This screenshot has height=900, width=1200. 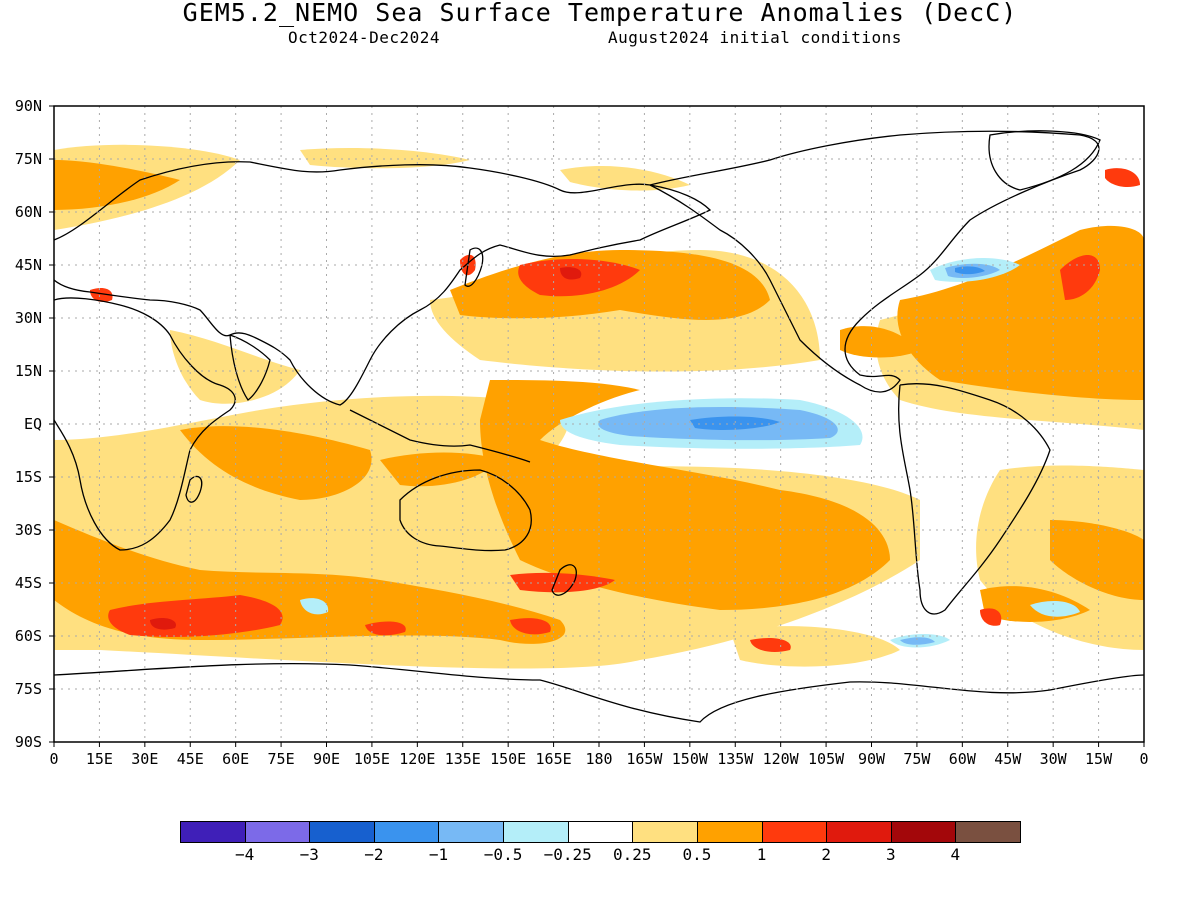 What do you see at coordinates (826, 854) in the screenshot?
I see `colorbar-label: 2` at bounding box center [826, 854].